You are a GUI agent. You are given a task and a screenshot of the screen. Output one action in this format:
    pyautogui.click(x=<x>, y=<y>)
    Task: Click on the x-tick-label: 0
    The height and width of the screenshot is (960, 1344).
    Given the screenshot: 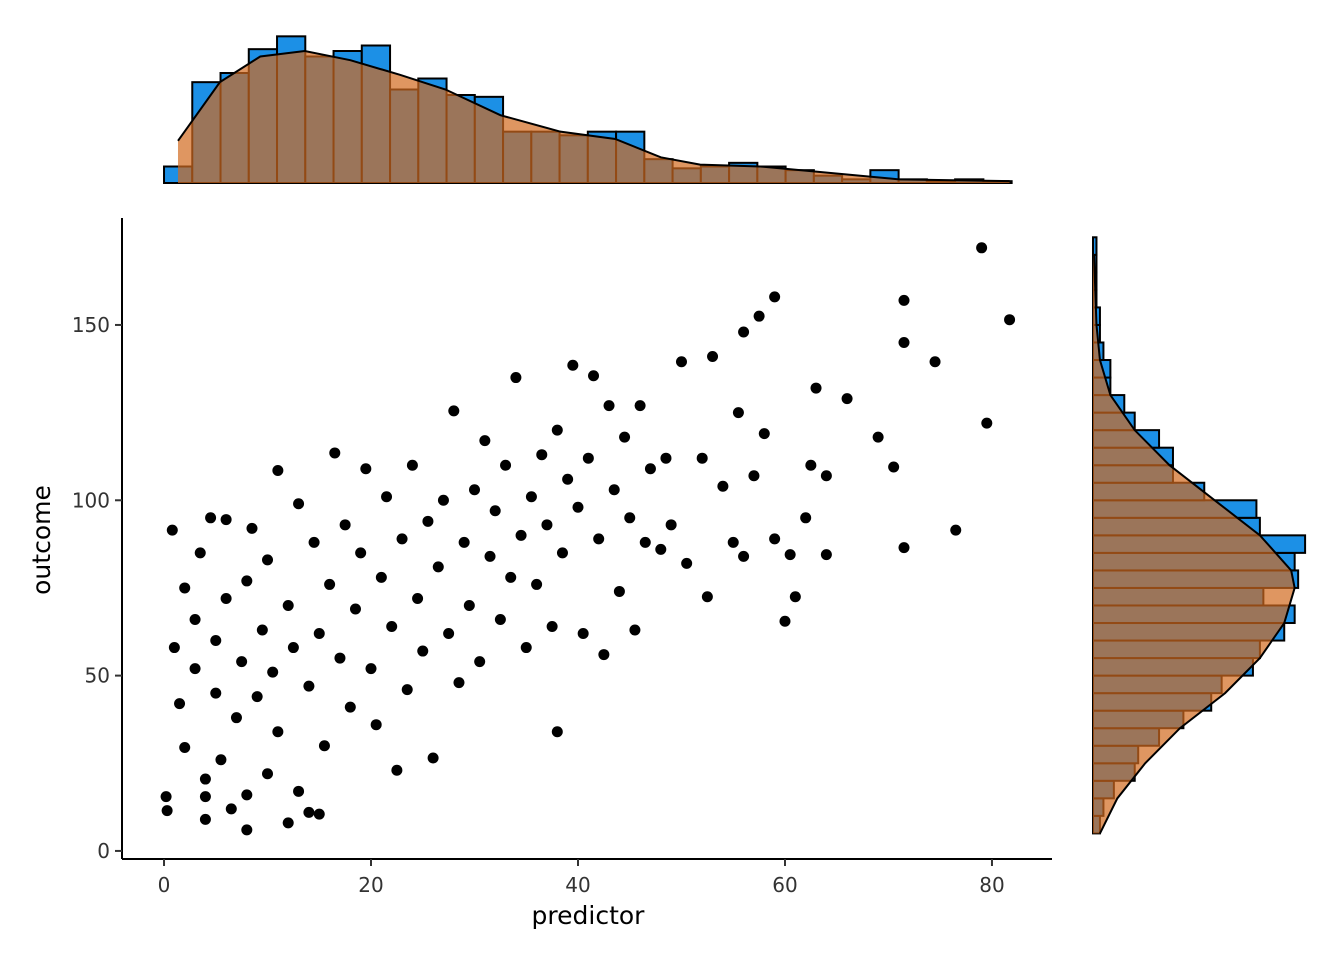 What is the action you would take?
    pyautogui.click(x=164, y=885)
    